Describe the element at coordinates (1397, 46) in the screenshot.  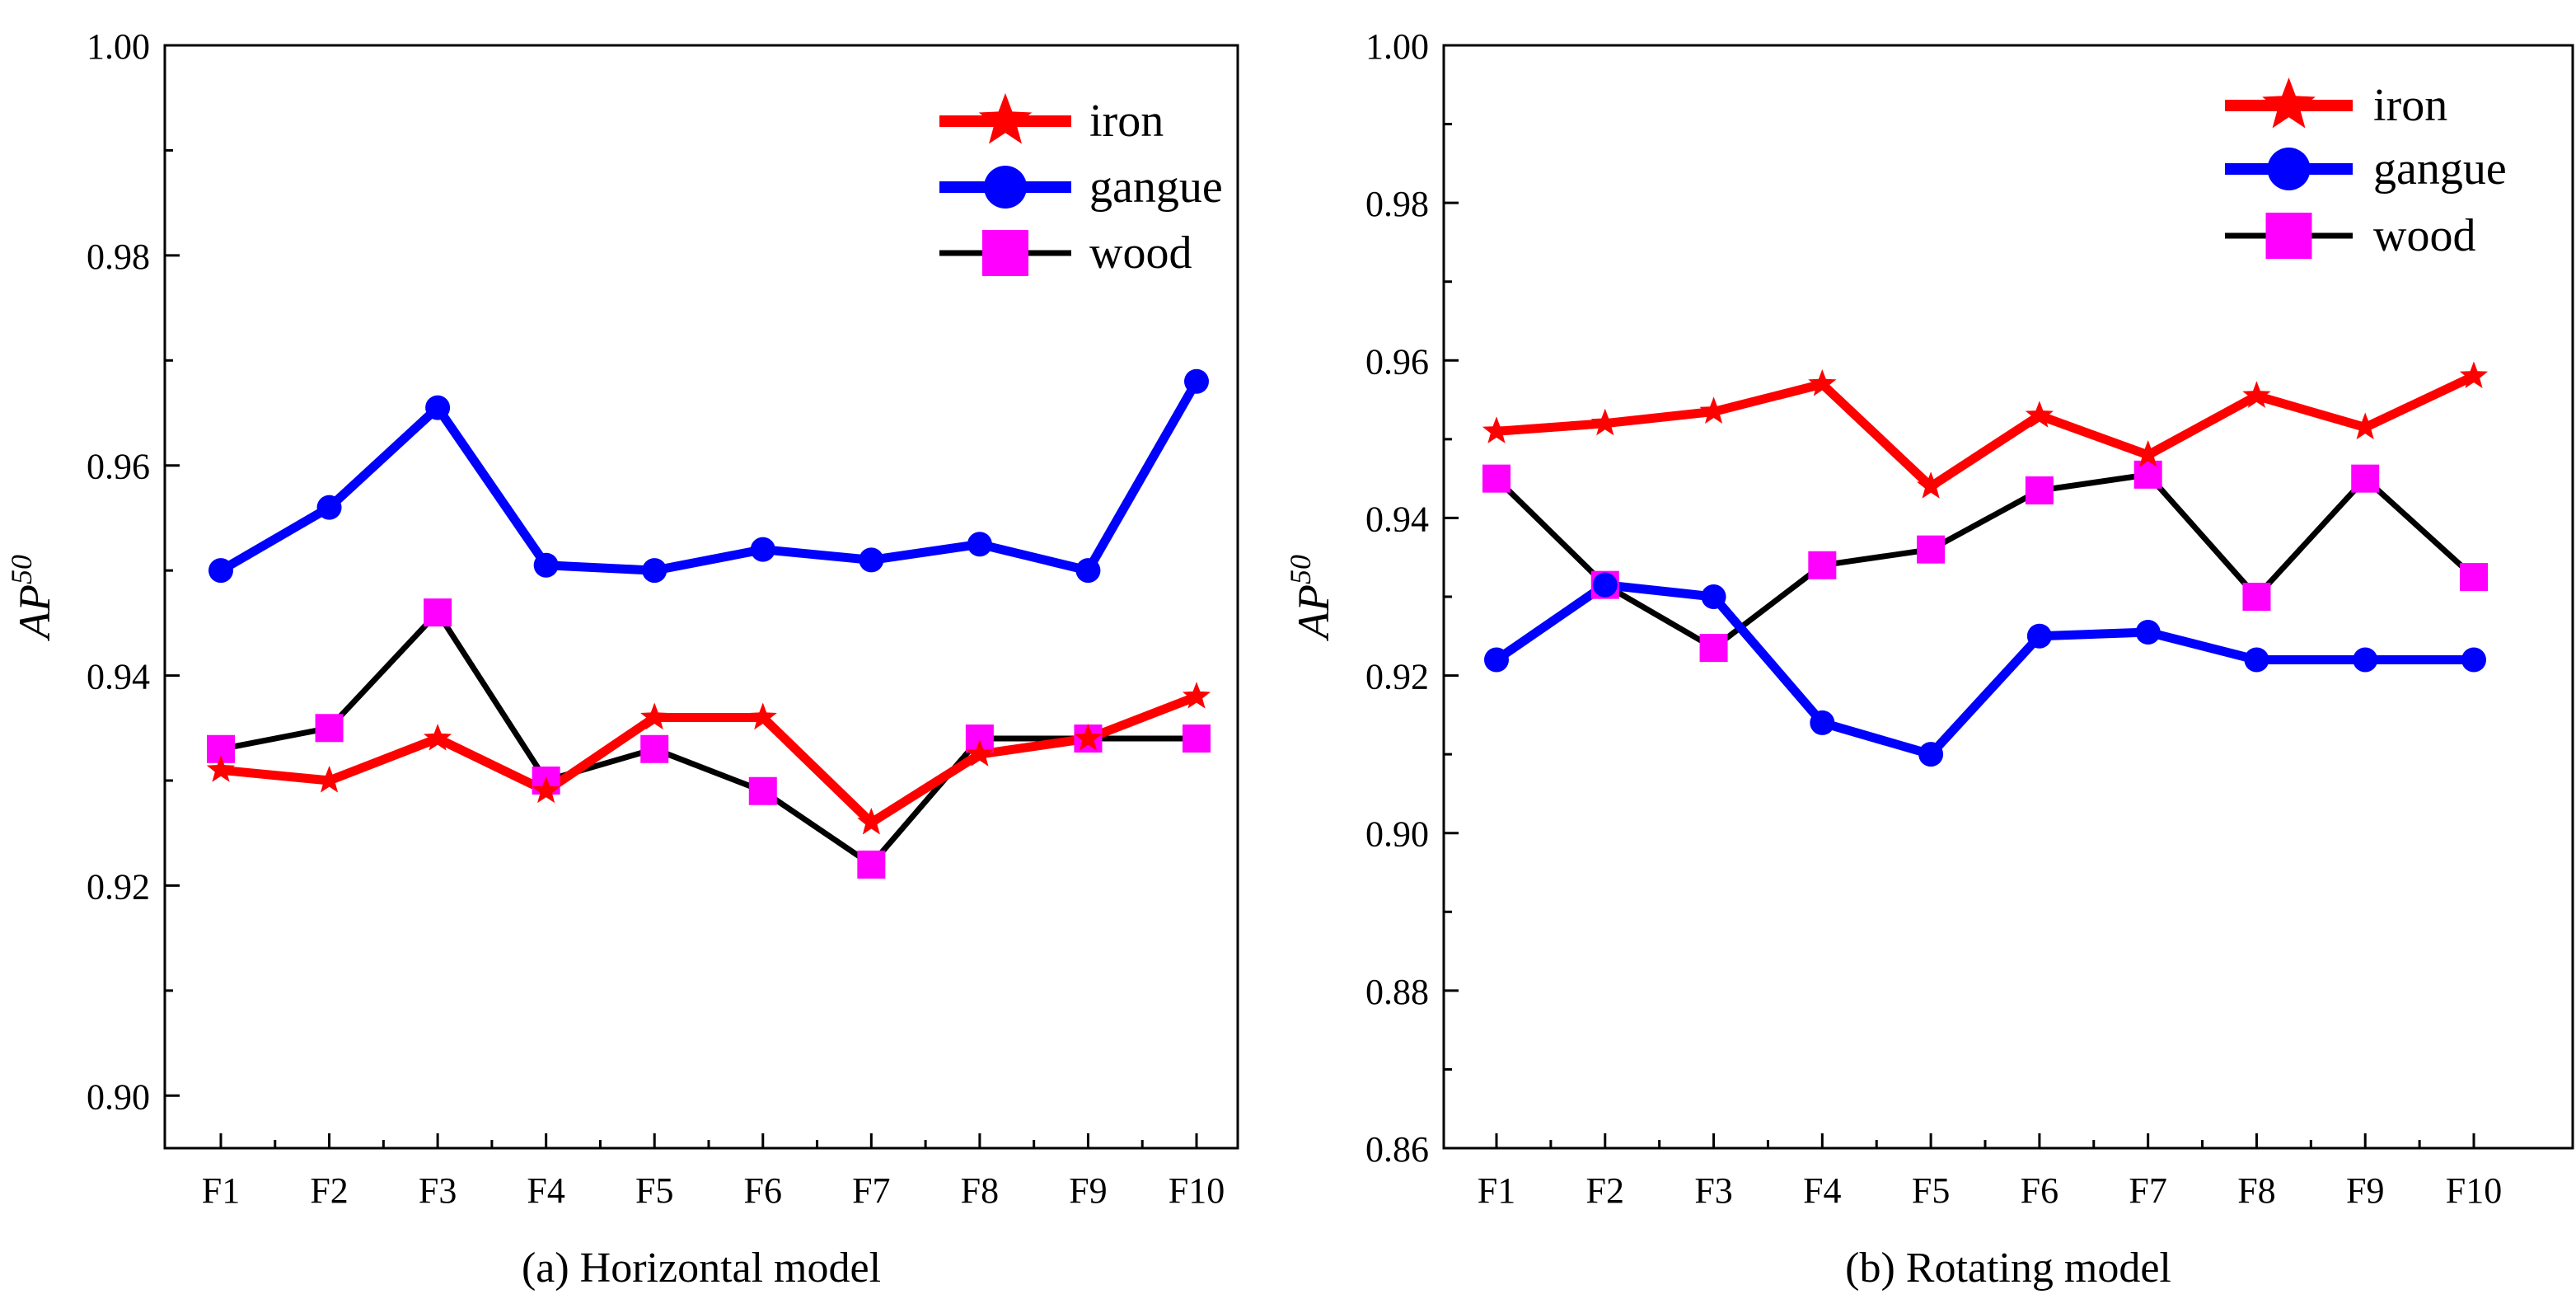
I see `y-tick-label: 1.00` at that location.